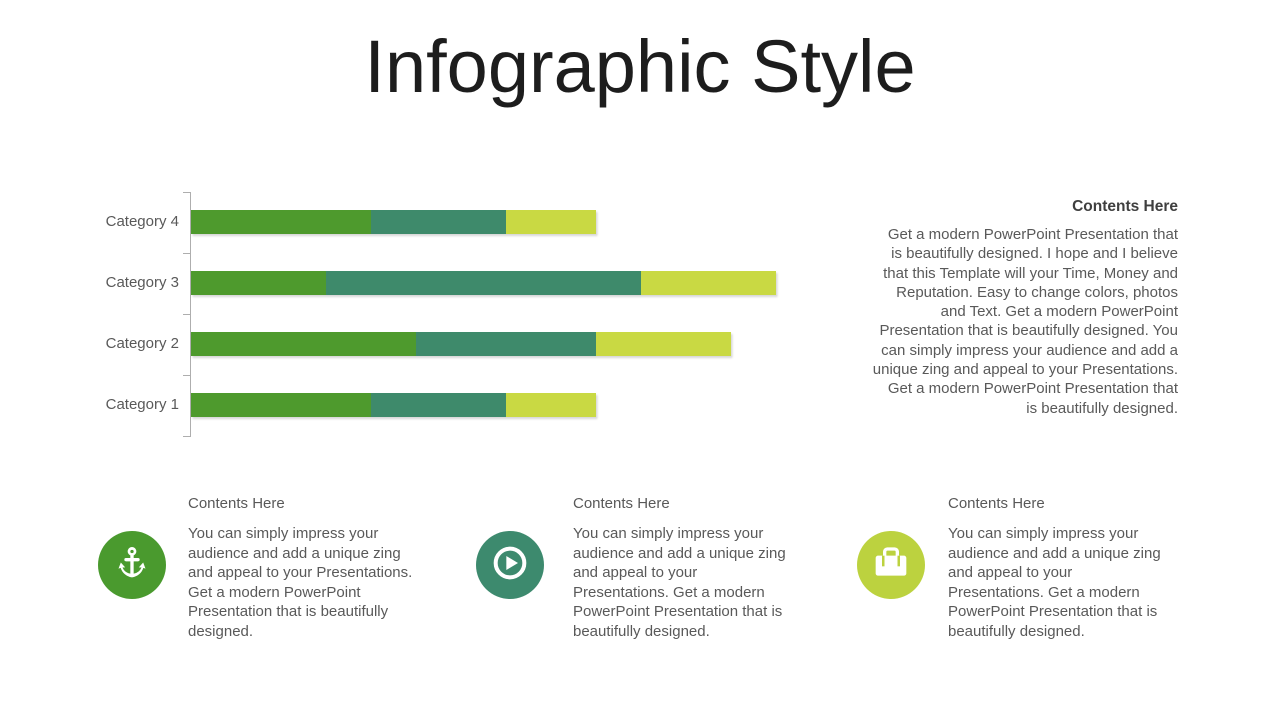 Image resolution: width=1280 pixels, height=720 pixels. I want to click on category-label: Category 2, so click(142, 343).